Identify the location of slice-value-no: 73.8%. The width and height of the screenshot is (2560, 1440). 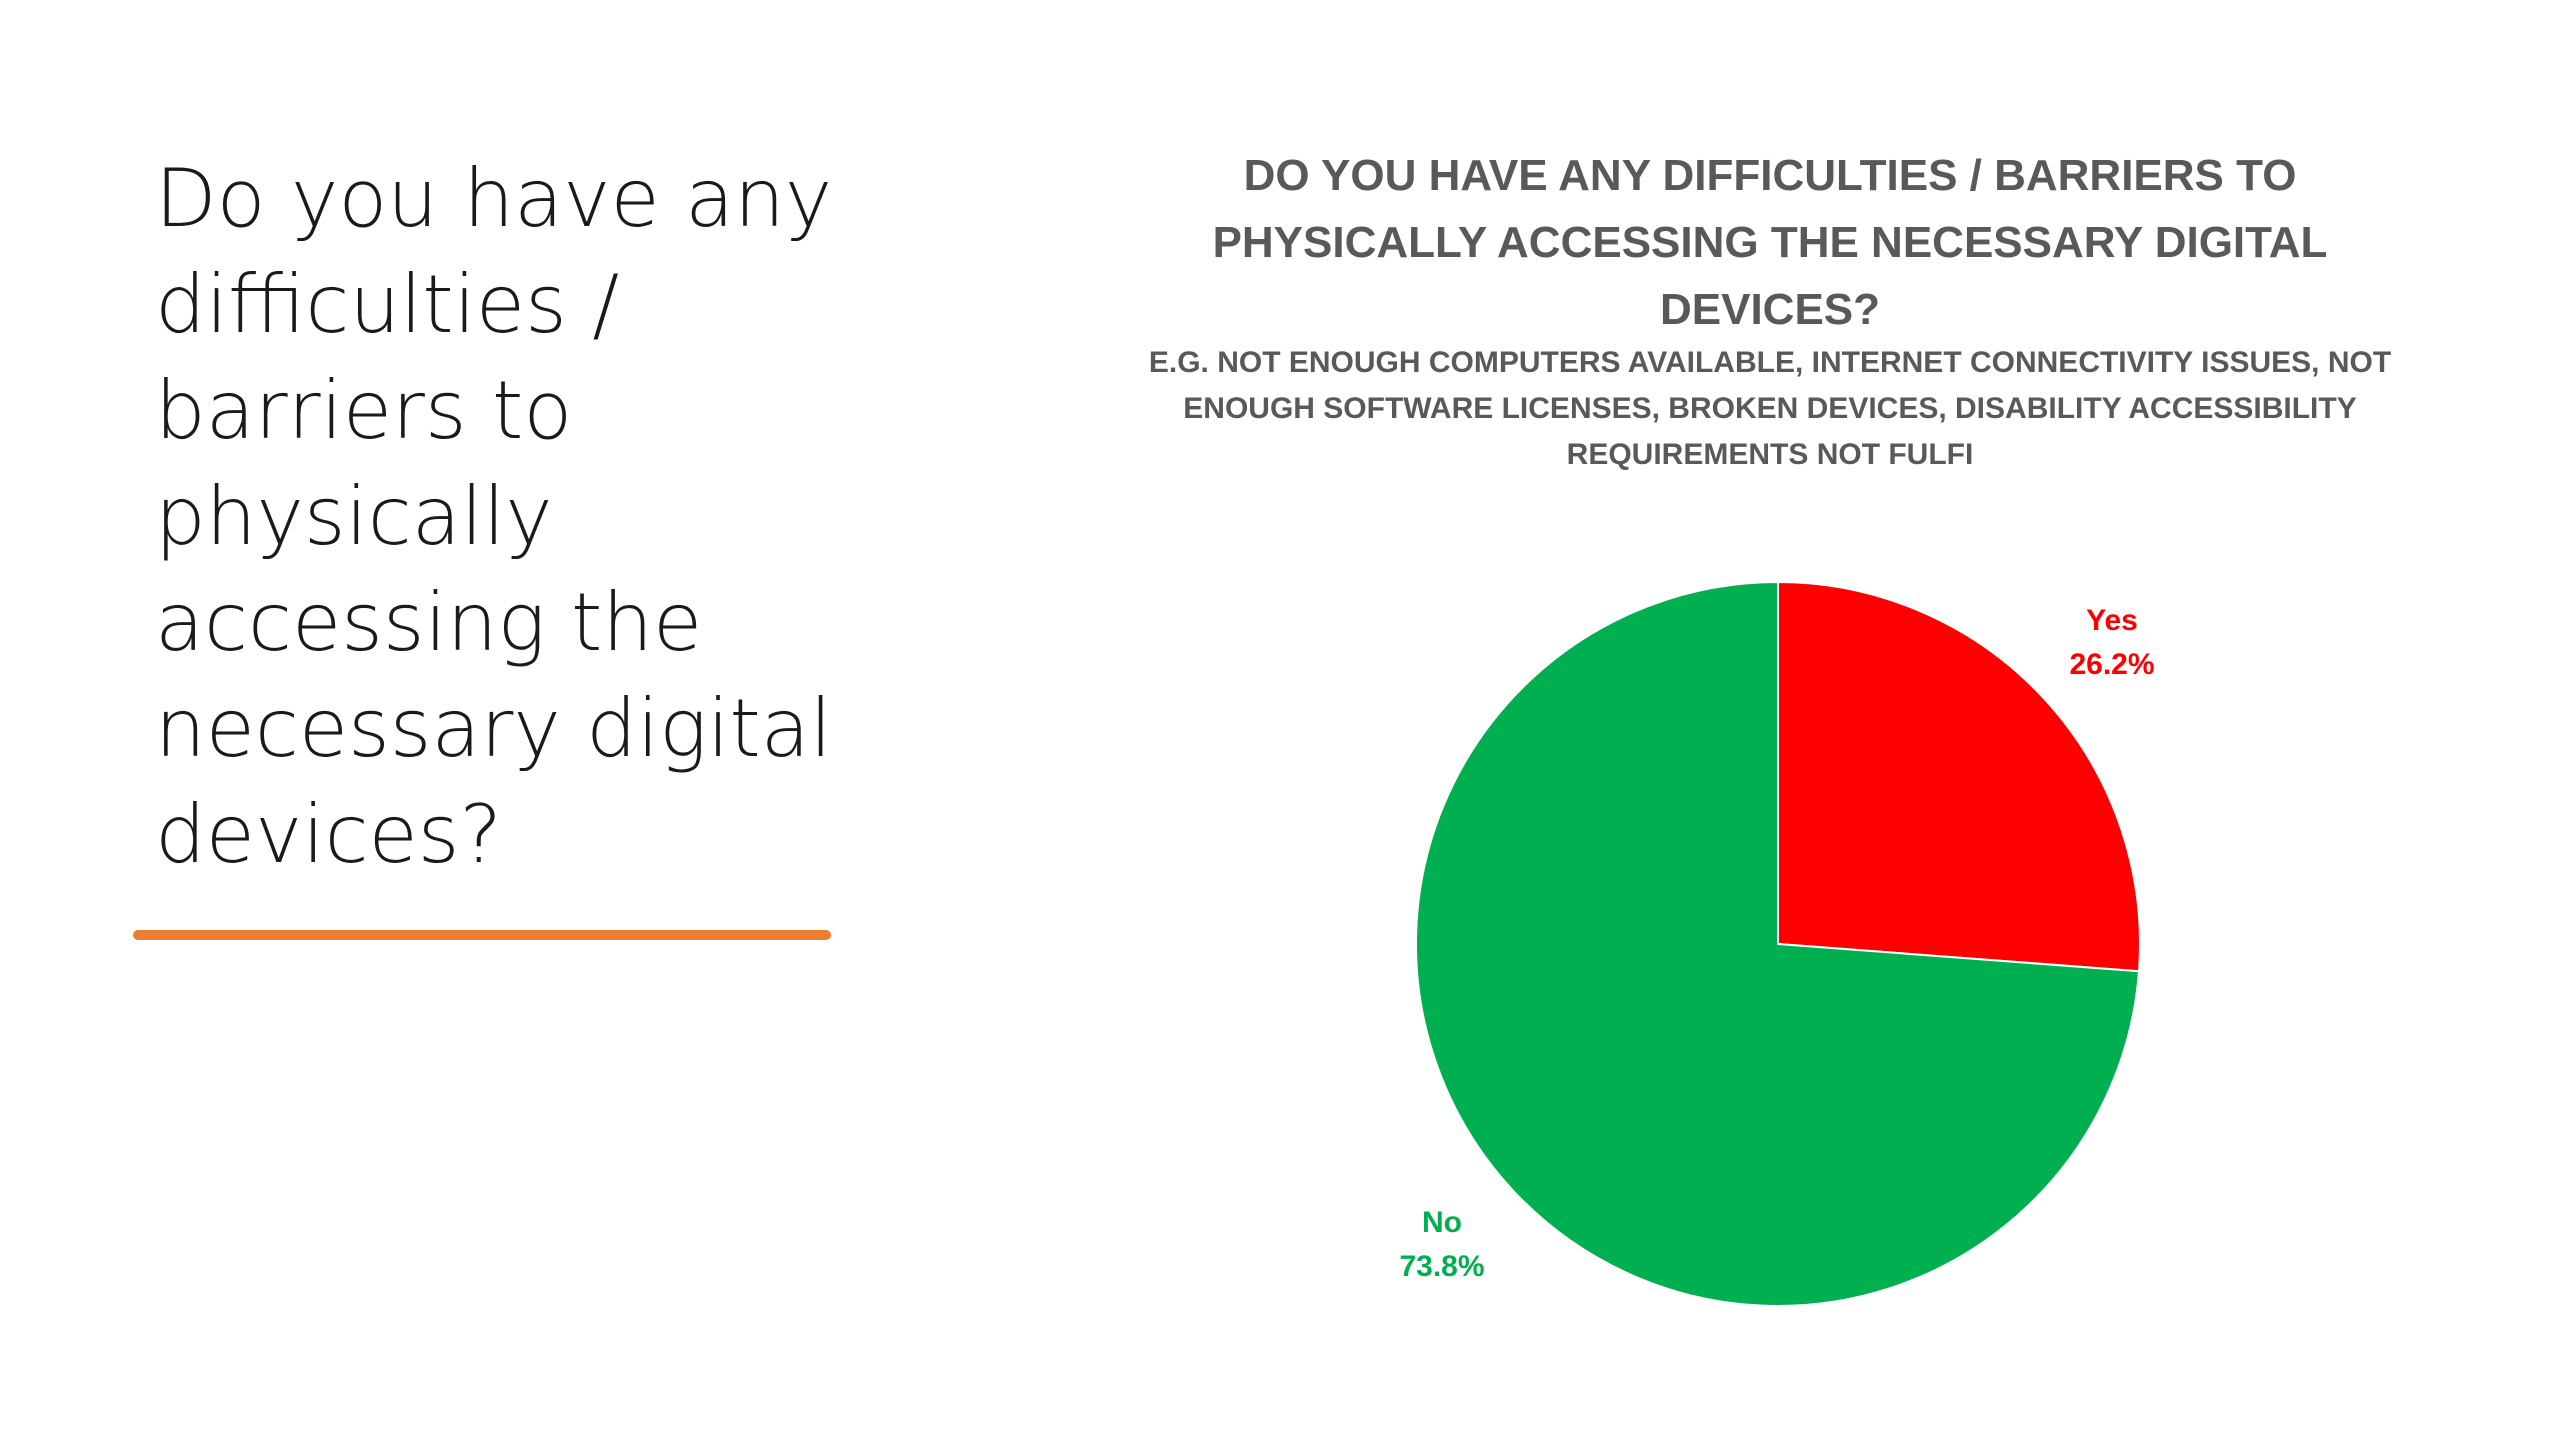
(1441, 1266).